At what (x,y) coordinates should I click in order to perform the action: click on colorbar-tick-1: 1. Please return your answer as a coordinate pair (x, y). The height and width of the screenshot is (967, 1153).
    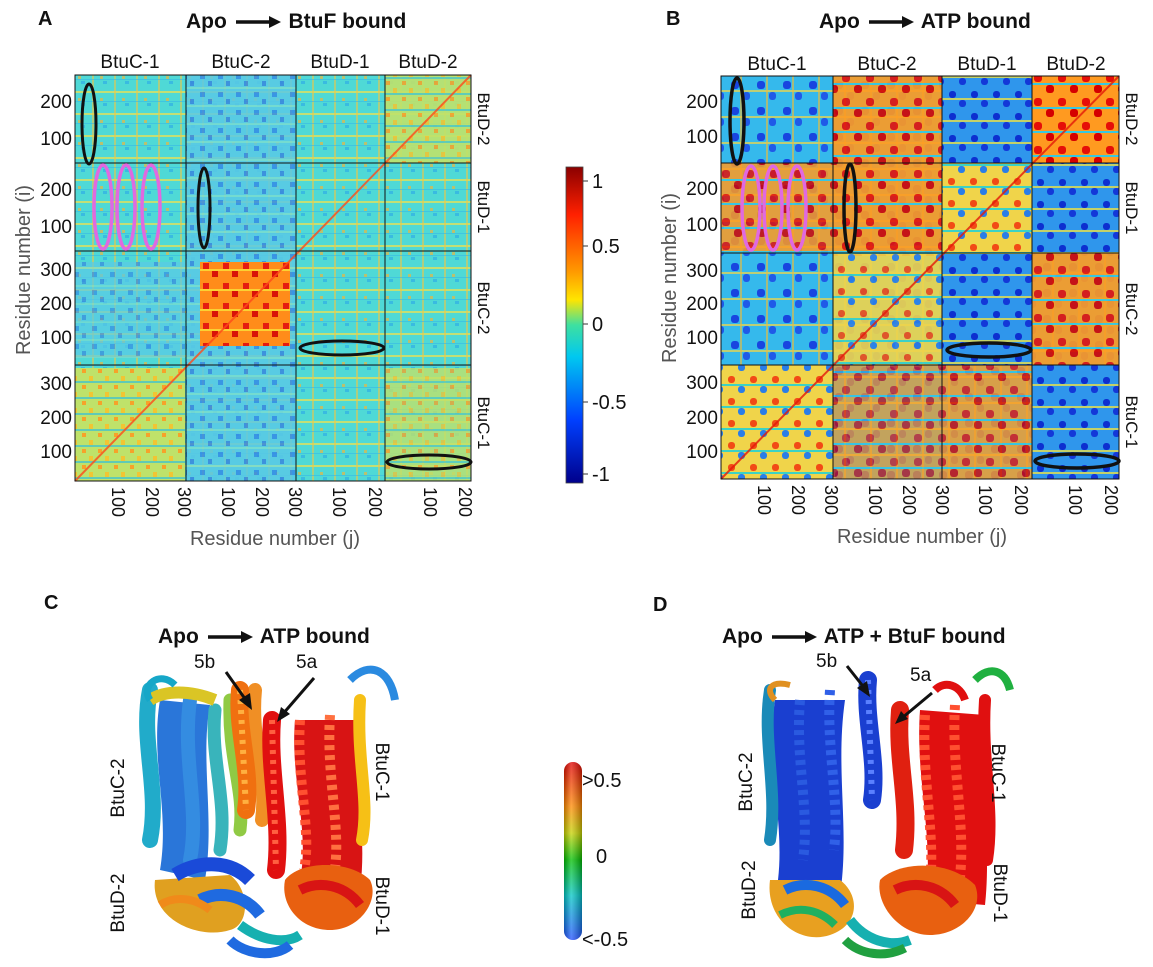
    Looking at the image, I should click on (597, 182).